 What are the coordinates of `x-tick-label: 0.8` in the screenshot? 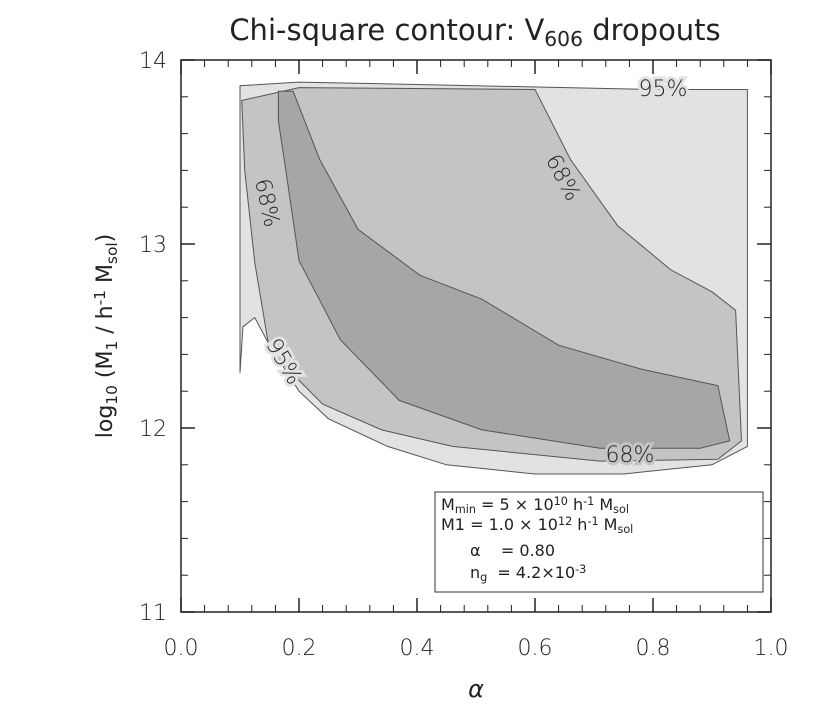 It's located at (653, 648).